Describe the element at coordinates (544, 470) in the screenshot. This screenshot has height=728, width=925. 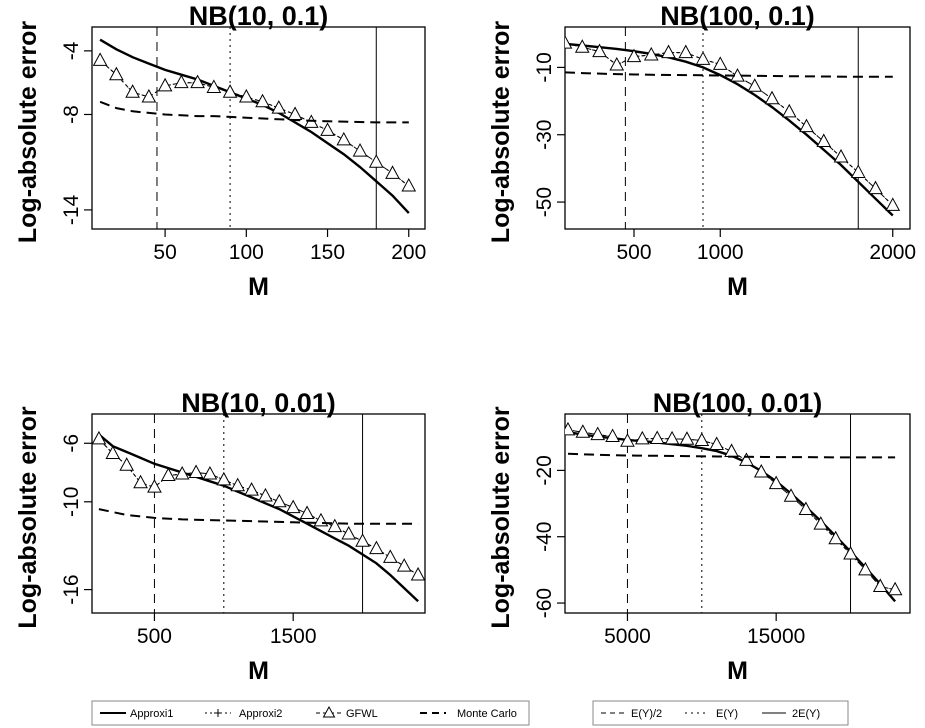
I see `y-tick-label: -20` at that location.